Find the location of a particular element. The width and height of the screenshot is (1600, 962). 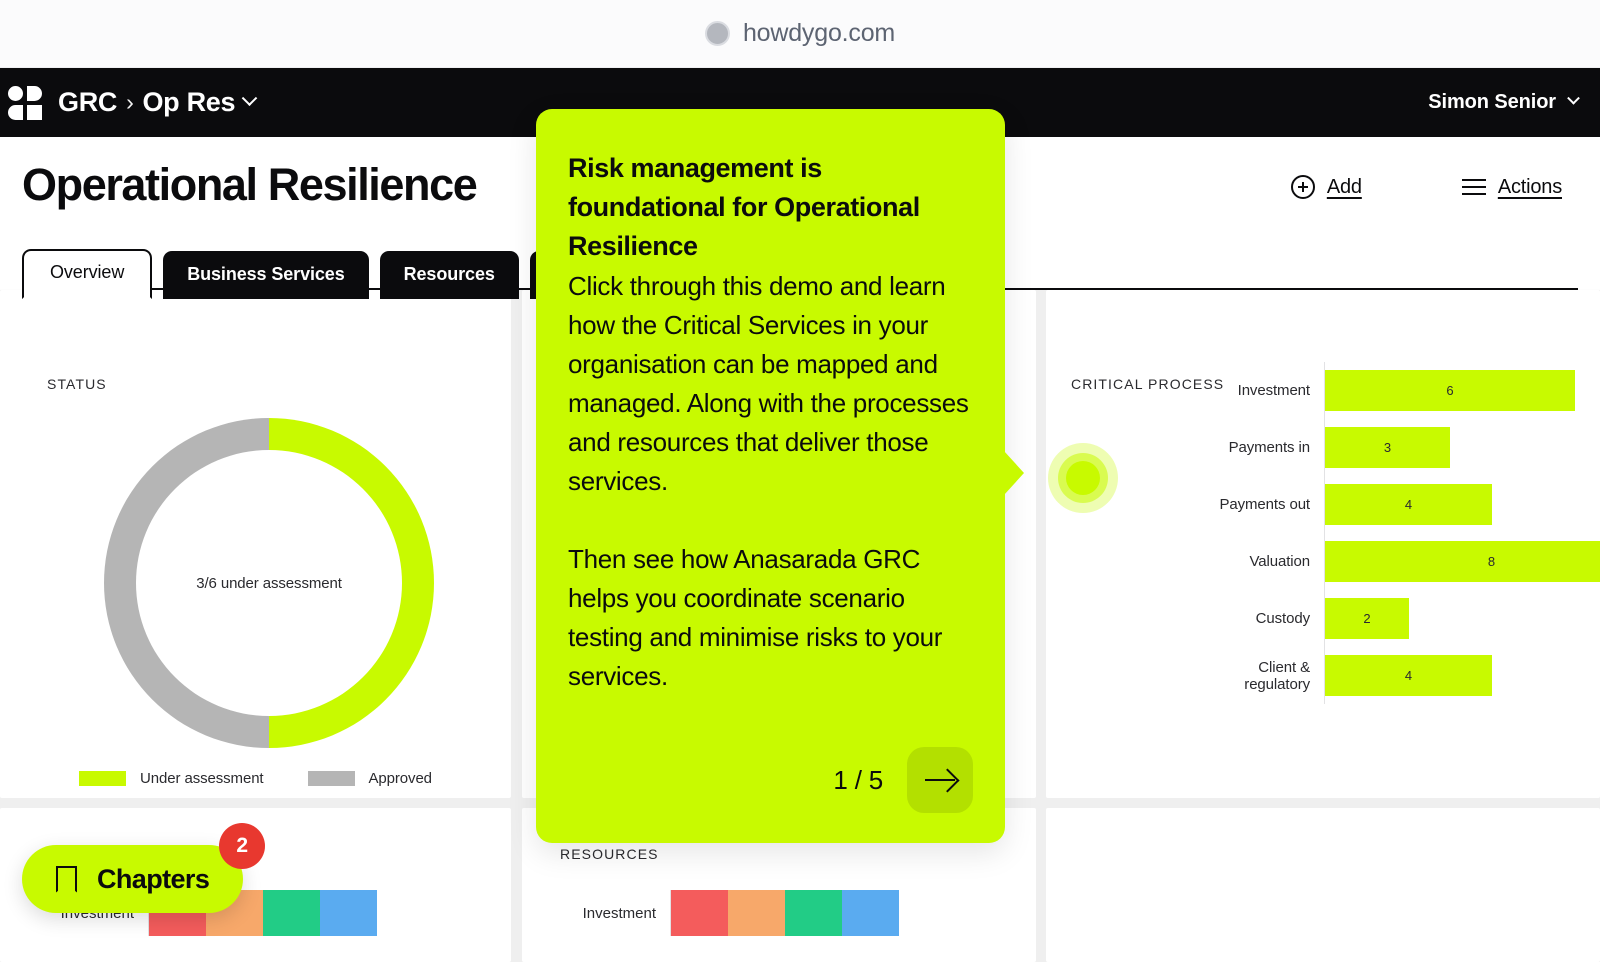

spotlight-highlight is located at coordinates (1083, 478).